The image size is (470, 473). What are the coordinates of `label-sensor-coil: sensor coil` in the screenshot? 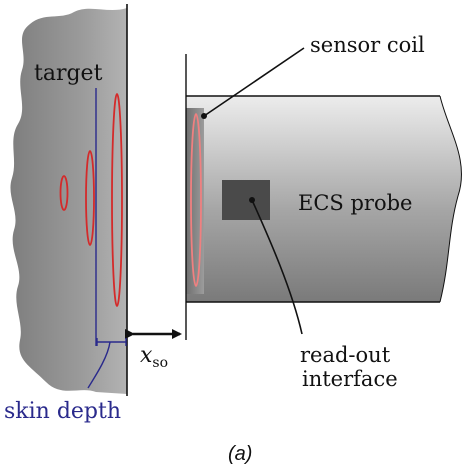 It's located at (367, 45).